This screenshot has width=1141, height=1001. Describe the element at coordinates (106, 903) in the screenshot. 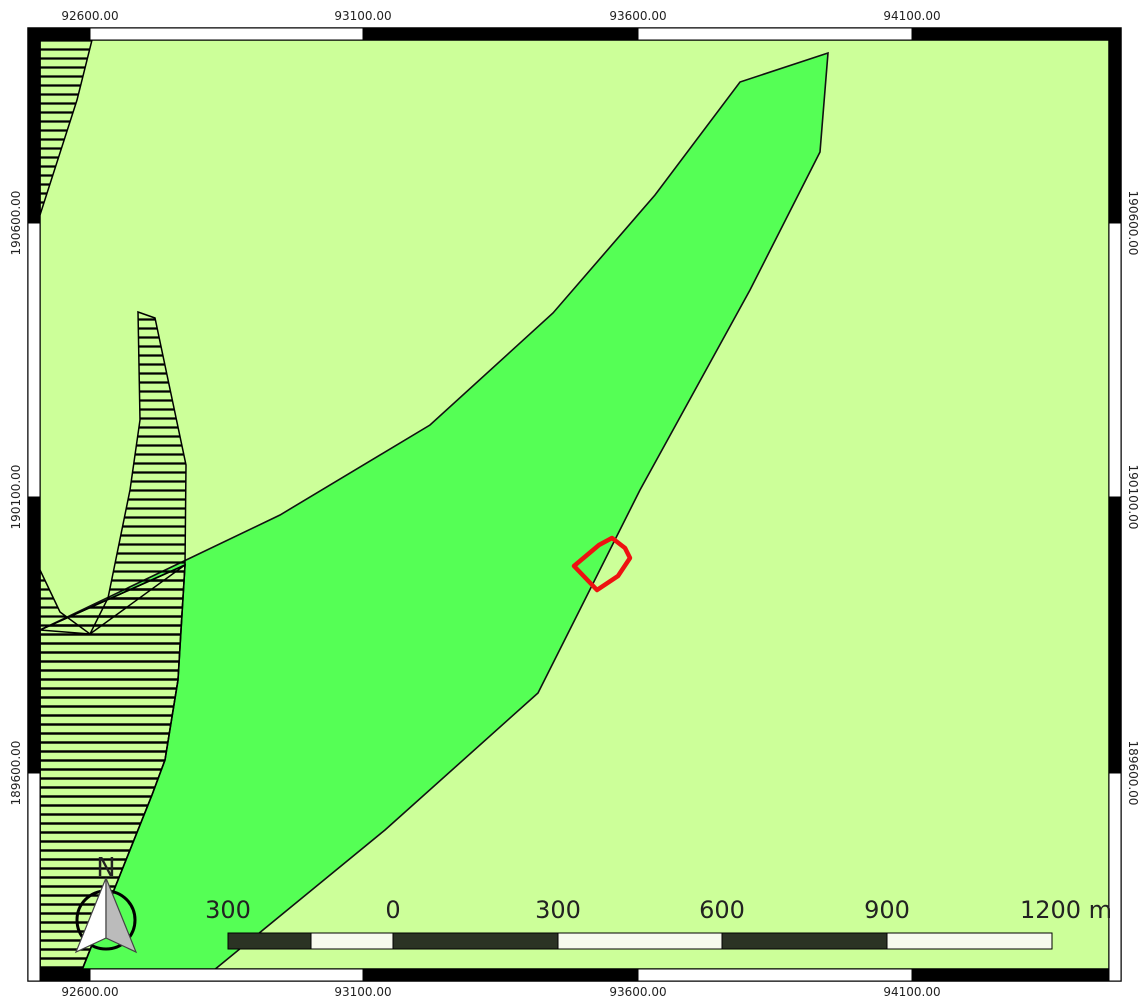

I see `north-arrow-icon: N` at that location.